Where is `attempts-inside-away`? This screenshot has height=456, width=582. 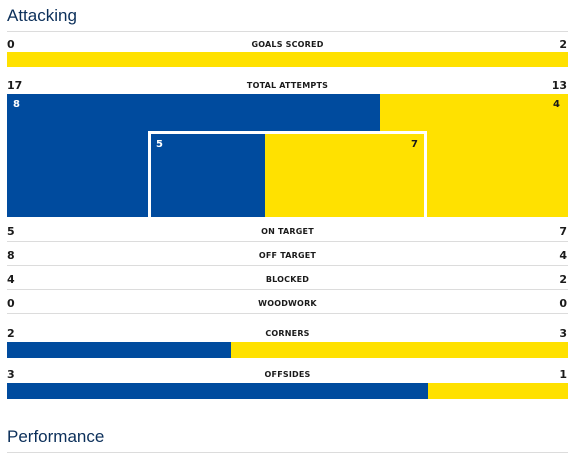
attempts-inside-away is located at coordinates (344, 175).